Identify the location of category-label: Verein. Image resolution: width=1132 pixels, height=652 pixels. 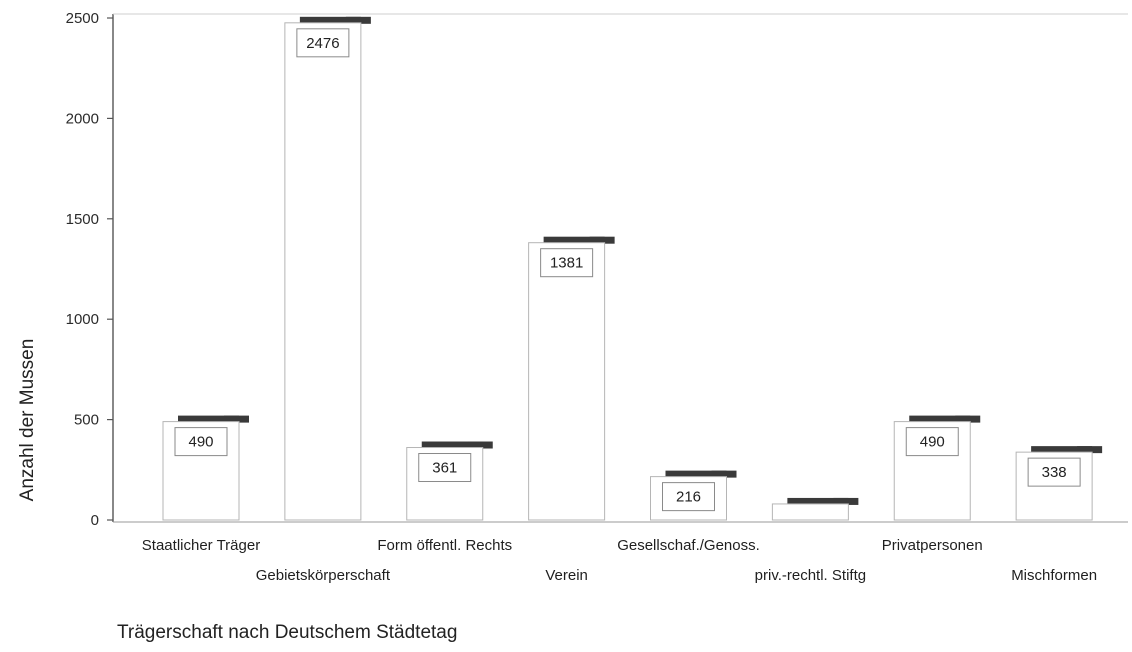
(566, 575).